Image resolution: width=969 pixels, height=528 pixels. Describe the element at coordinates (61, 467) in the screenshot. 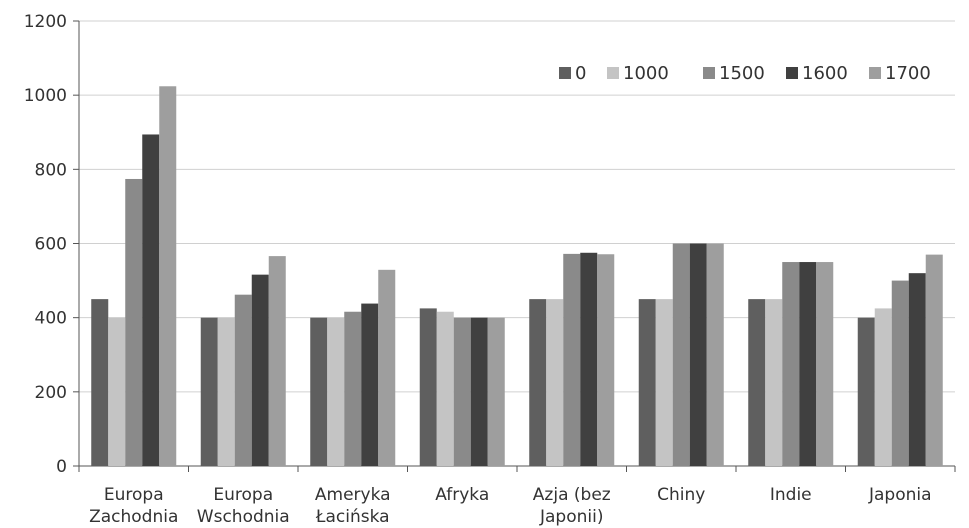

I see `y-tick-label: 0` at that location.